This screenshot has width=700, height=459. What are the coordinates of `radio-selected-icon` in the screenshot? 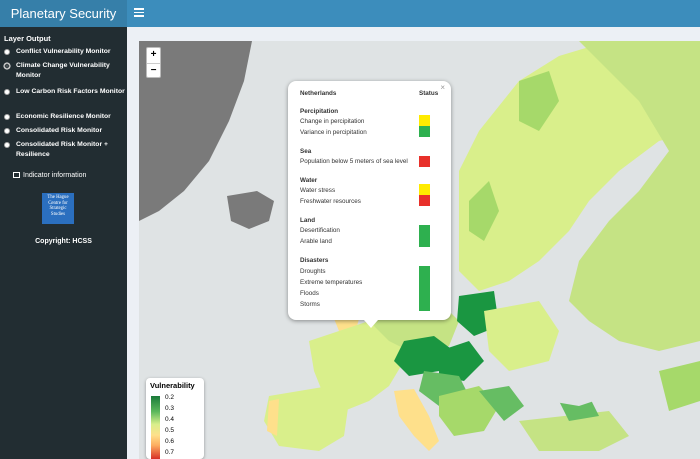 It's located at (7, 66).